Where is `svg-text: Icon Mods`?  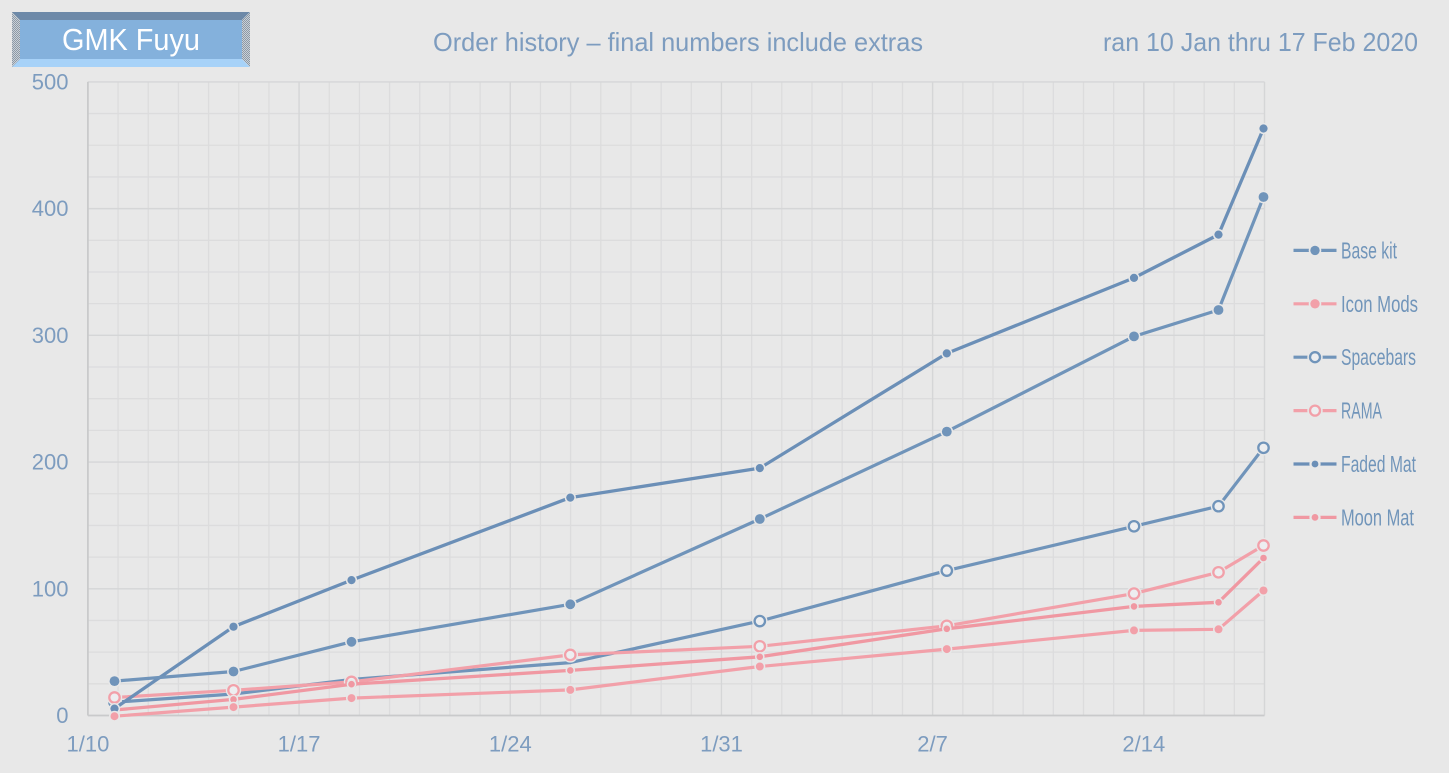
svg-text: Icon Mods is located at coordinates (1379, 304).